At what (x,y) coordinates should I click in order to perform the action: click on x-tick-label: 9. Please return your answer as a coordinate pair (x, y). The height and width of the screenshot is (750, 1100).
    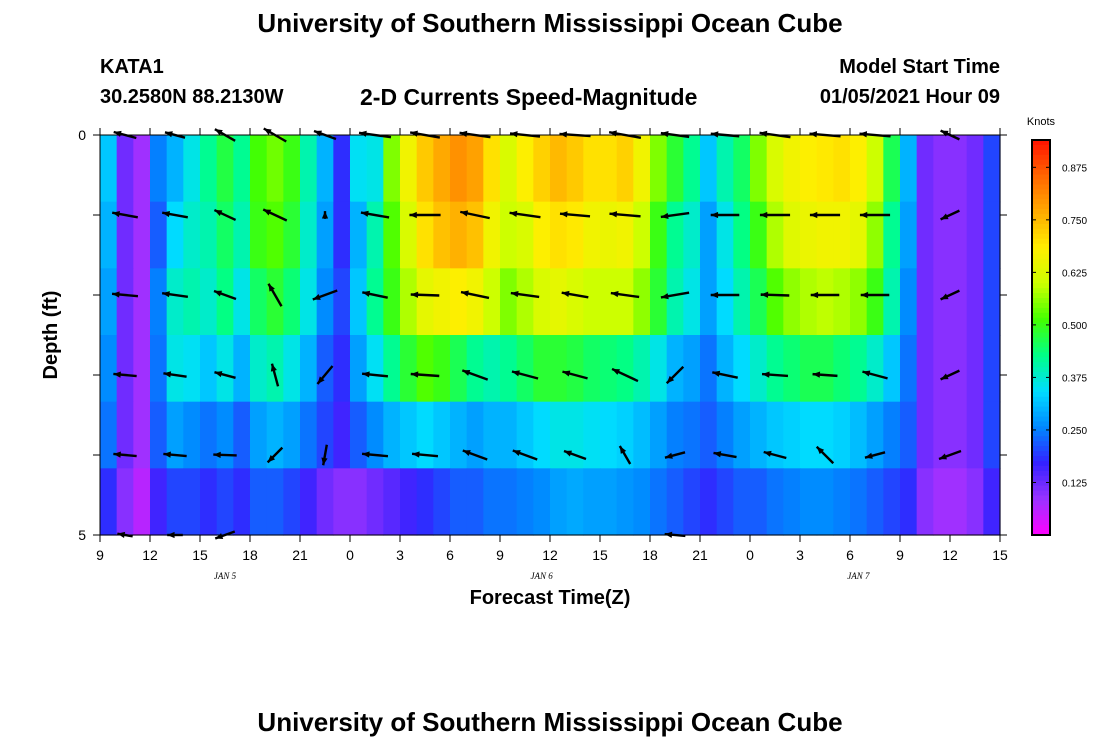
    Looking at the image, I should click on (900, 555).